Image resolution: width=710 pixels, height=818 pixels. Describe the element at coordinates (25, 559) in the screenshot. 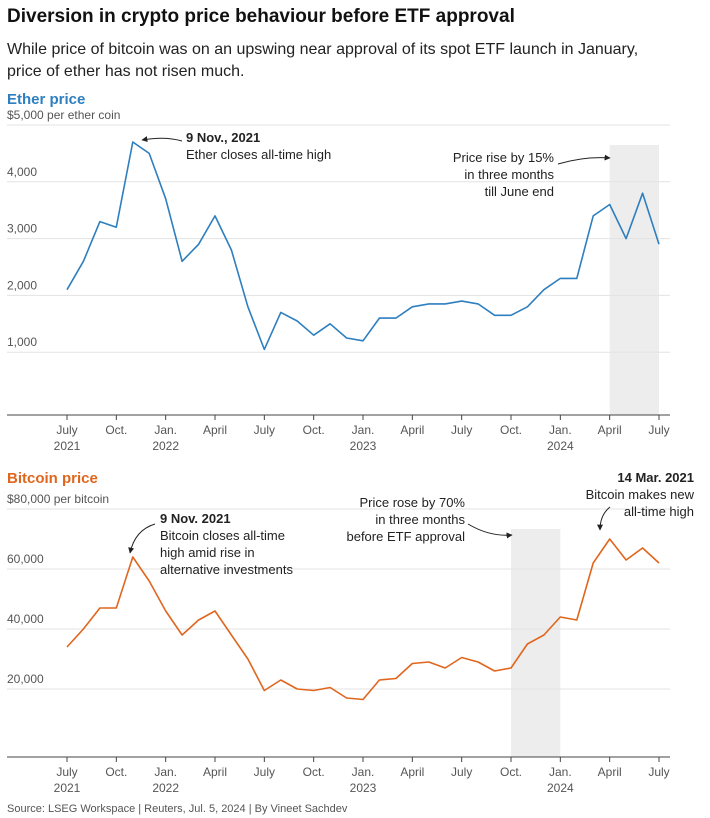

I see `y-tick-label: 60,000` at that location.